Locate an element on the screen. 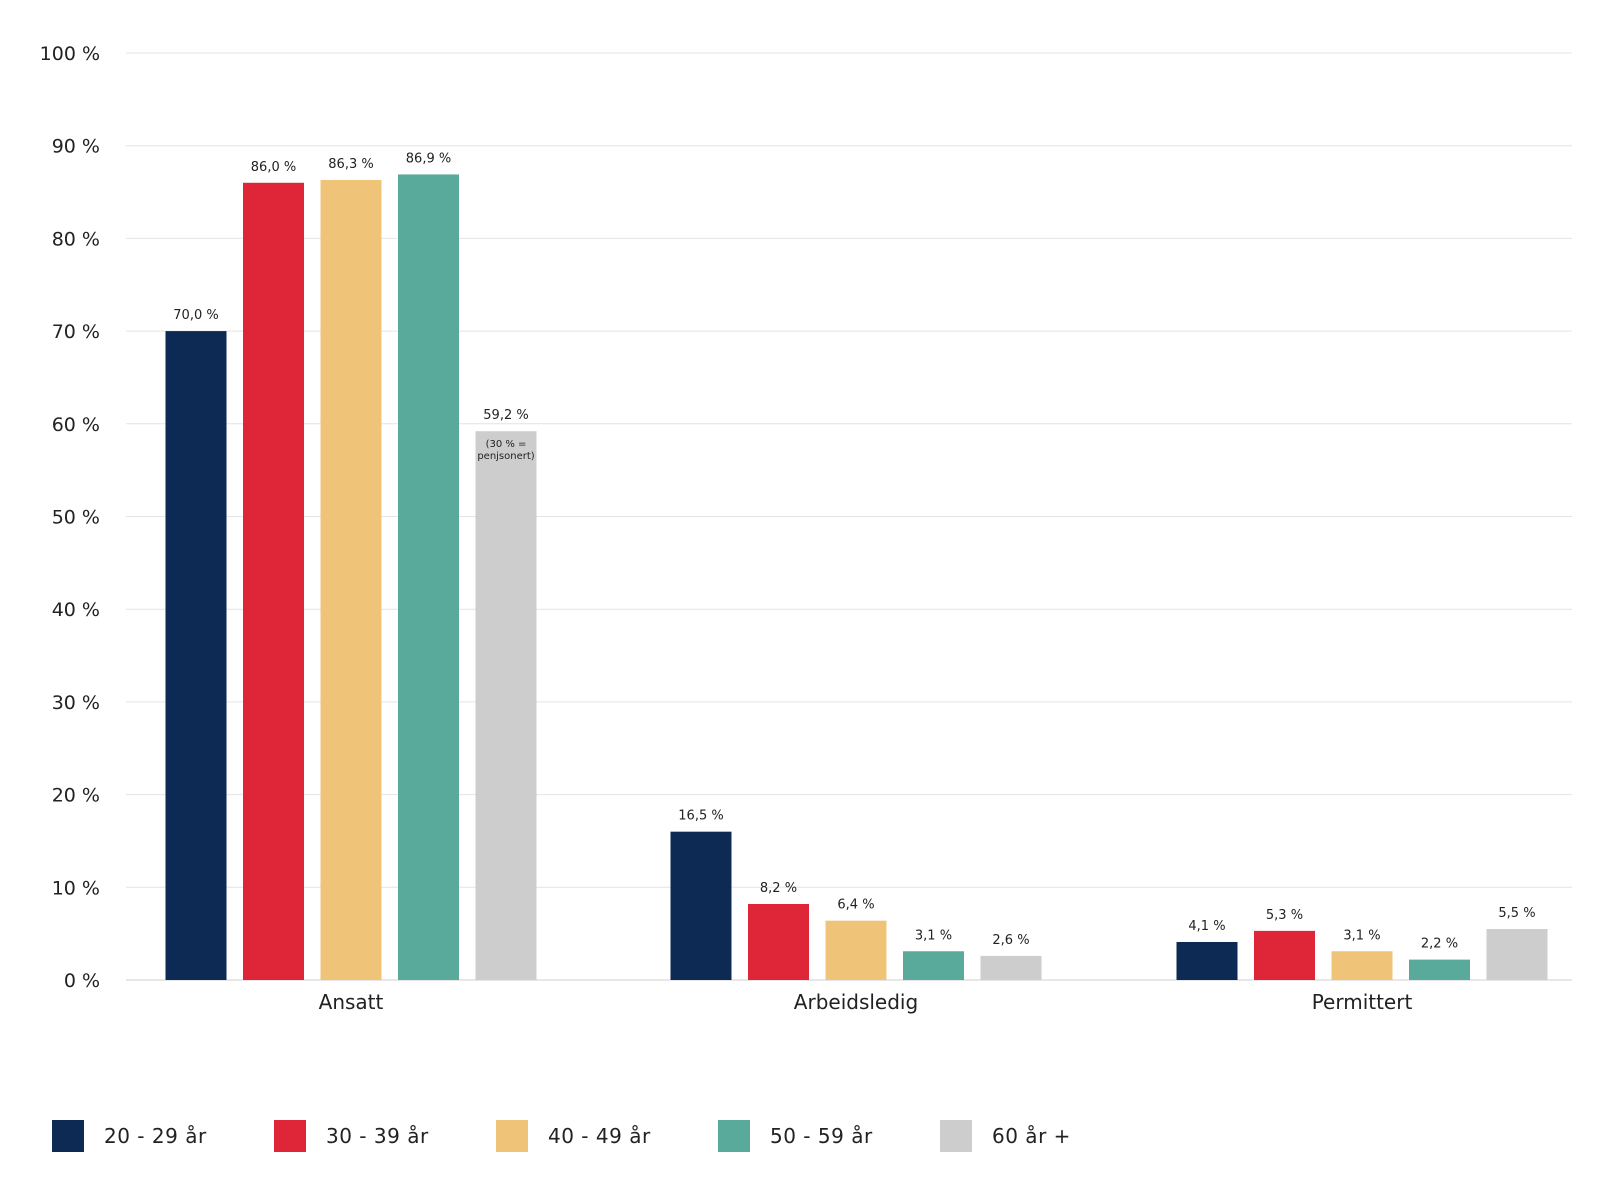 The width and height of the screenshot is (1600, 1200). legend-item: 30 - 39 år is located at coordinates (385, 1136).